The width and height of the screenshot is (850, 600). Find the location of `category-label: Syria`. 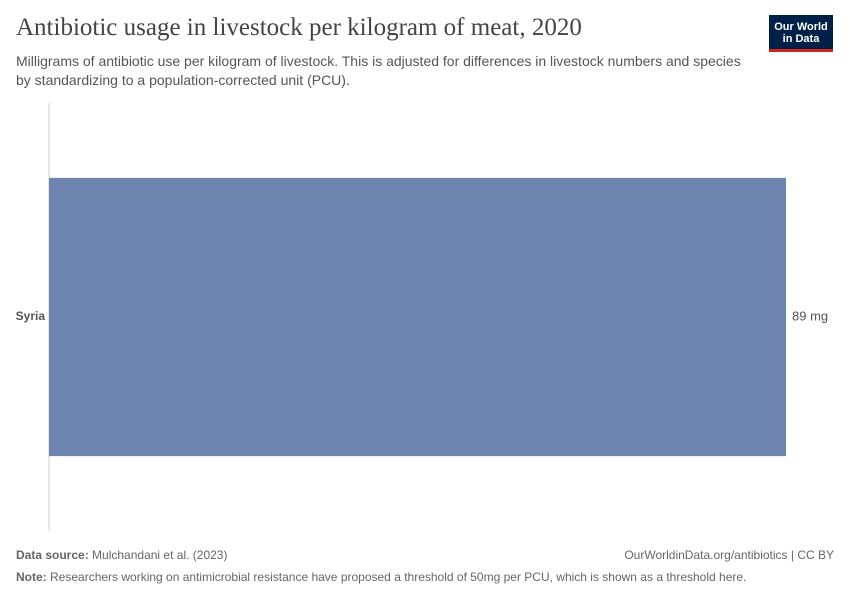

category-label: Syria is located at coordinates (31, 316).